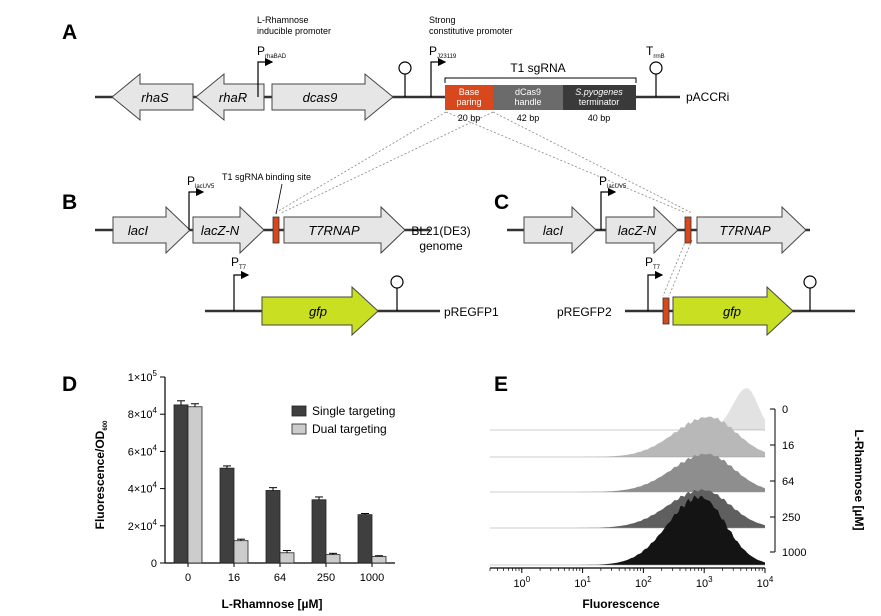  I want to click on promoter-j-desc-1: Strong, so click(442, 20).